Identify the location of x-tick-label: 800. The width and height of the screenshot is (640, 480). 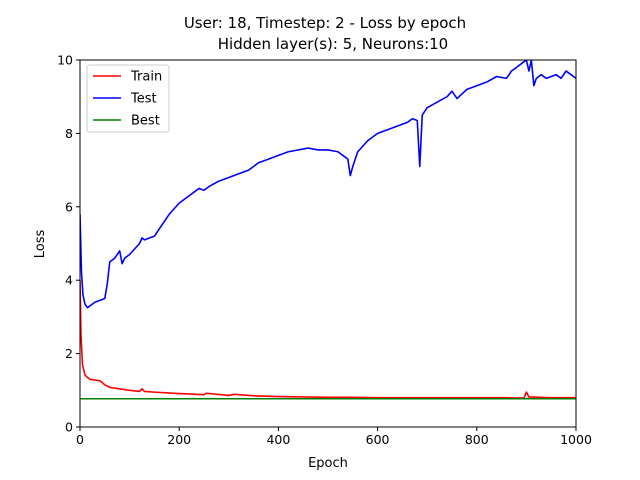
(477, 439).